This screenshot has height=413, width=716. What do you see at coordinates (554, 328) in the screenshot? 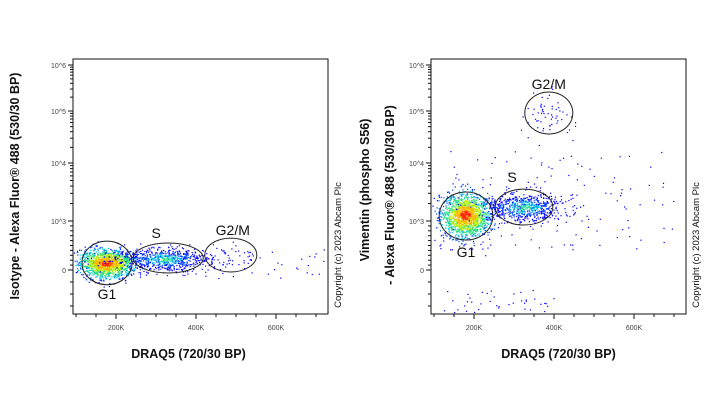
I see `x-tick-label: 400K` at bounding box center [554, 328].